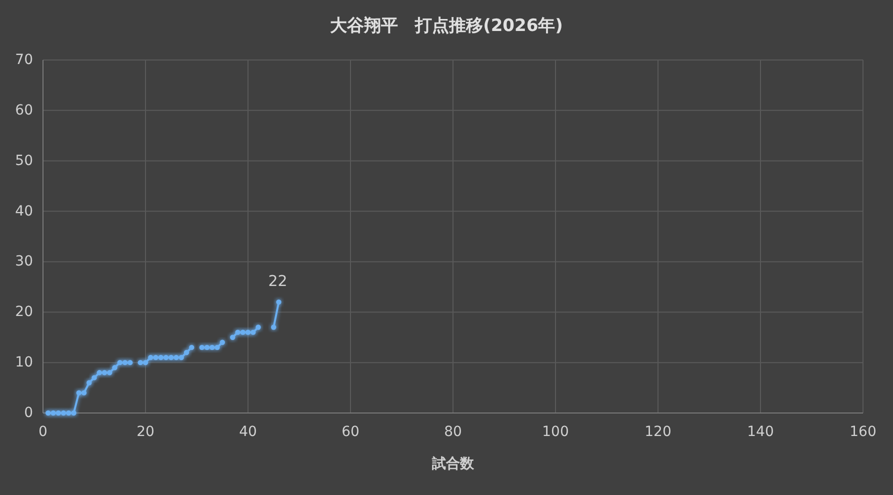  What do you see at coordinates (24, 312) in the screenshot?
I see `y-tick-label: 20` at bounding box center [24, 312].